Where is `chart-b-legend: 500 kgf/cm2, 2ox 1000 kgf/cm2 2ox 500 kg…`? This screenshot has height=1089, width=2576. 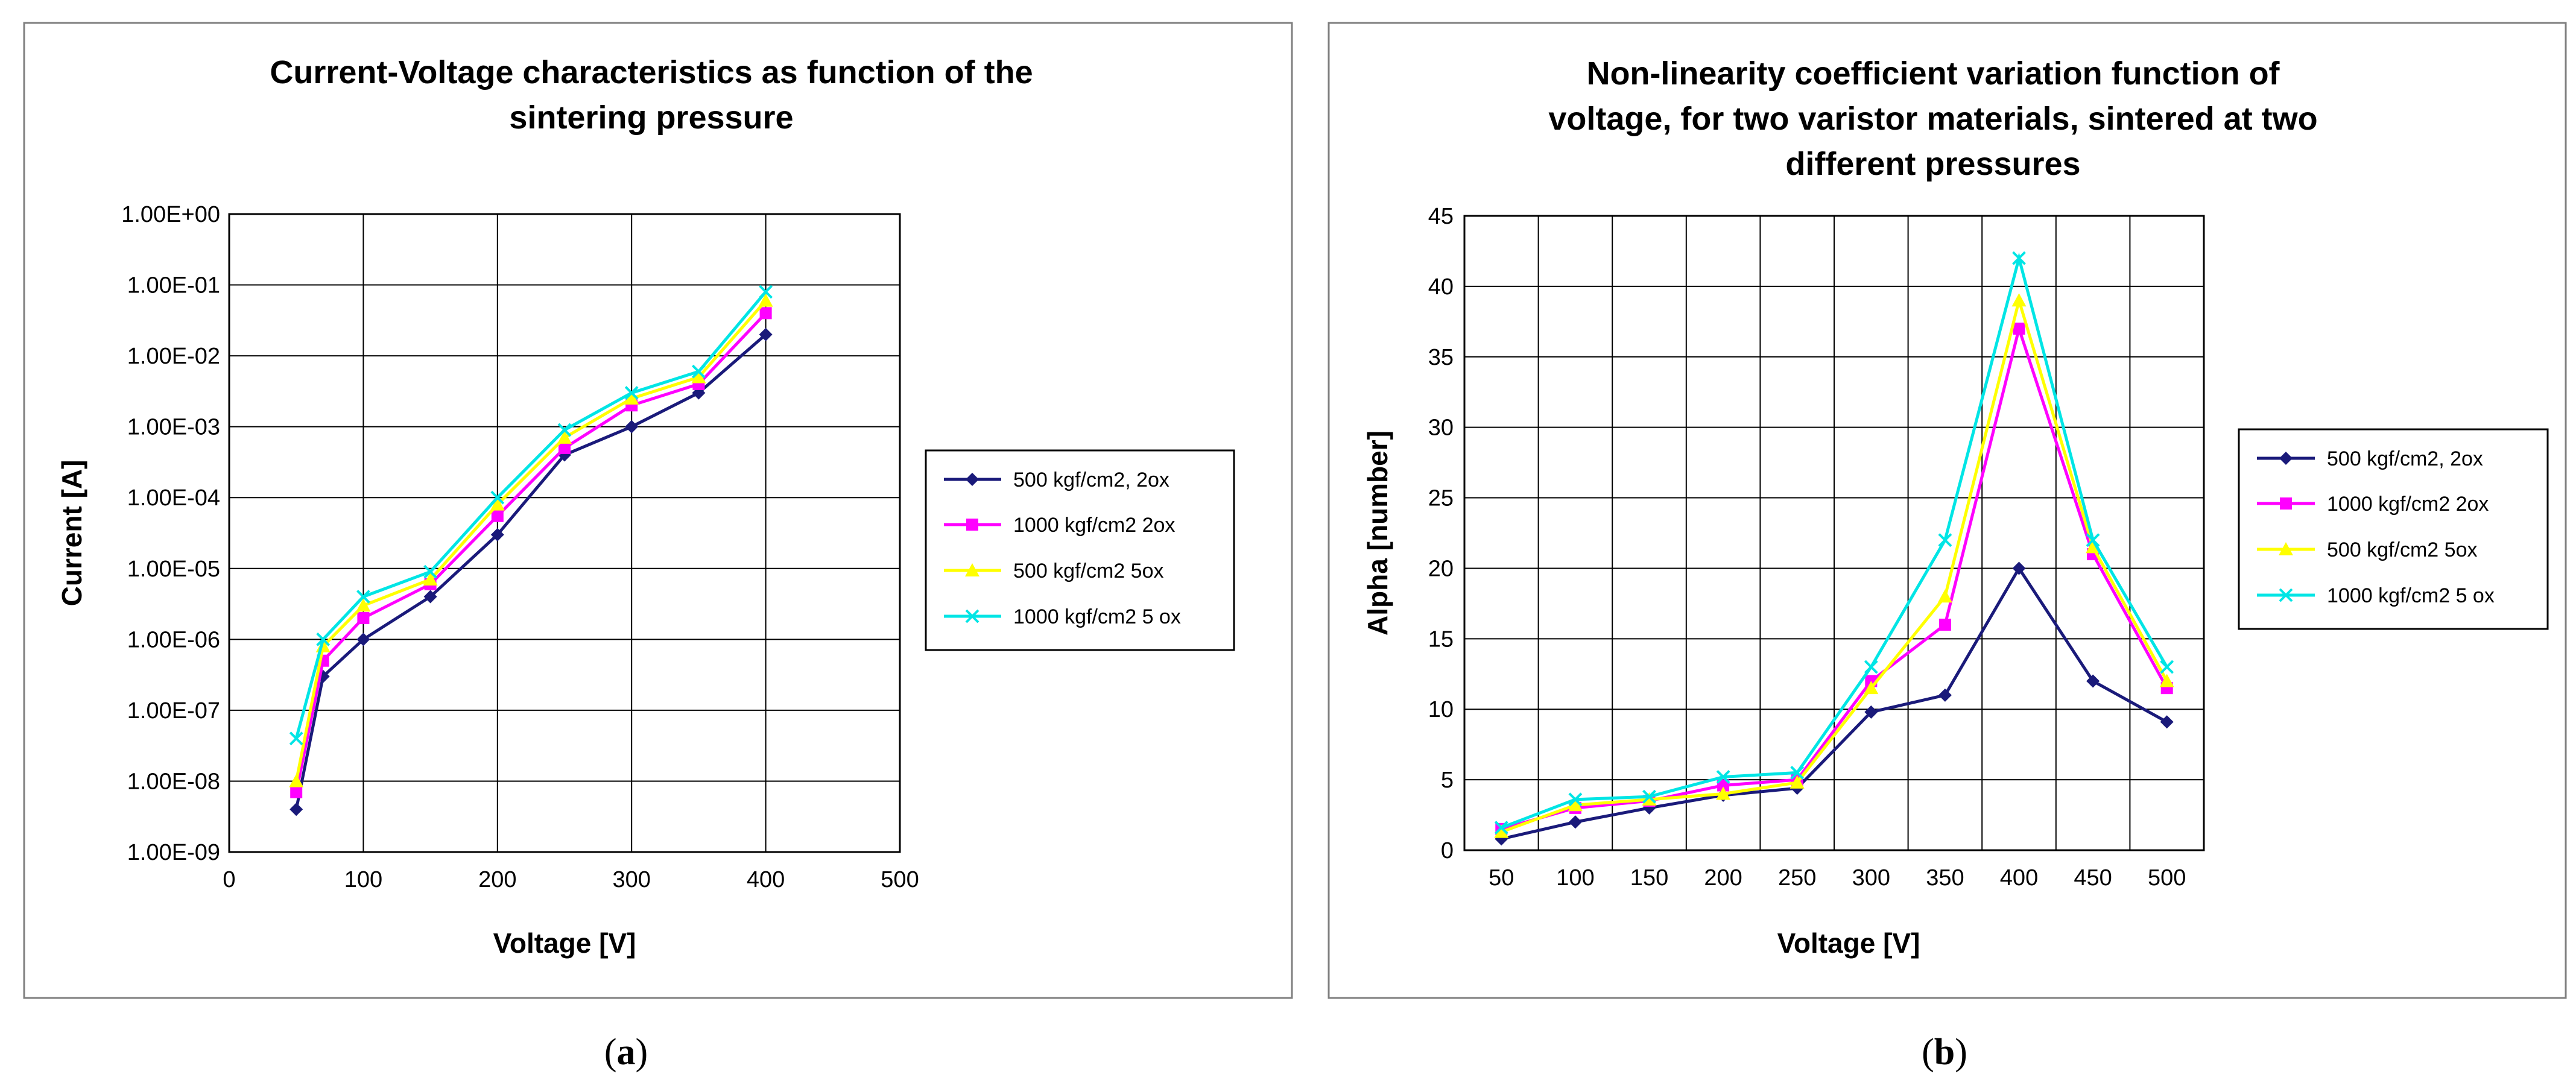 chart-b-legend: 500 kgf/cm2, 2ox 1000 kgf/cm2 2ox 500 kg… is located at coordinates (2393, 529).